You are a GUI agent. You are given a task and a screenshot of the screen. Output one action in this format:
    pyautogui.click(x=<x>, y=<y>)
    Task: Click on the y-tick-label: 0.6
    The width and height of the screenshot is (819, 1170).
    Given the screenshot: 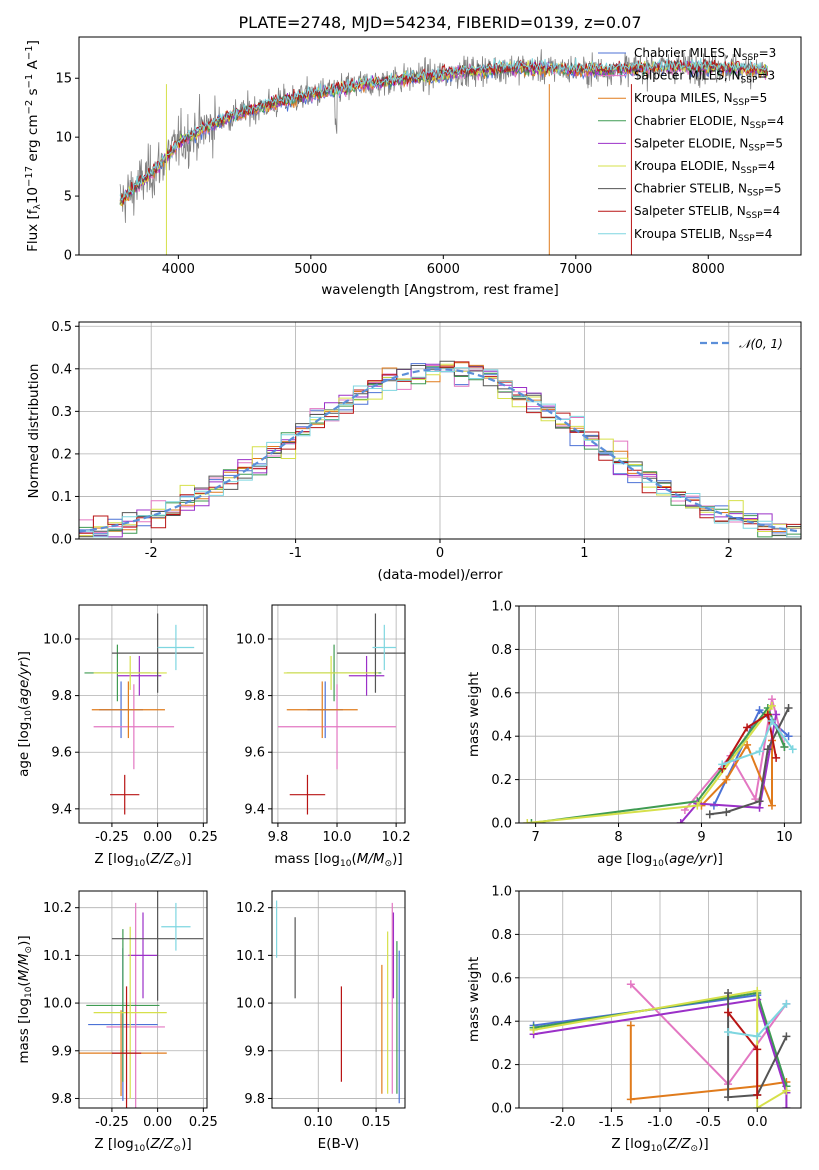 What is the action you would take?
    pyautogui.click(x=501, y=978)
    